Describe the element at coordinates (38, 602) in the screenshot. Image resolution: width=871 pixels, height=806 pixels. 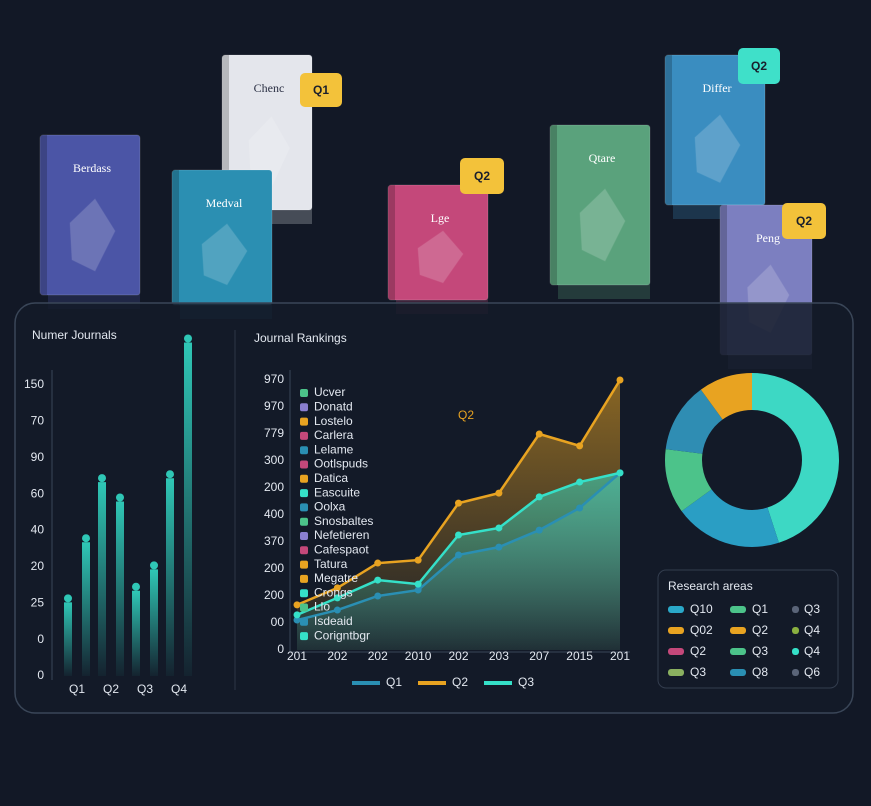
I see `y-tick-label: 25` at that location.